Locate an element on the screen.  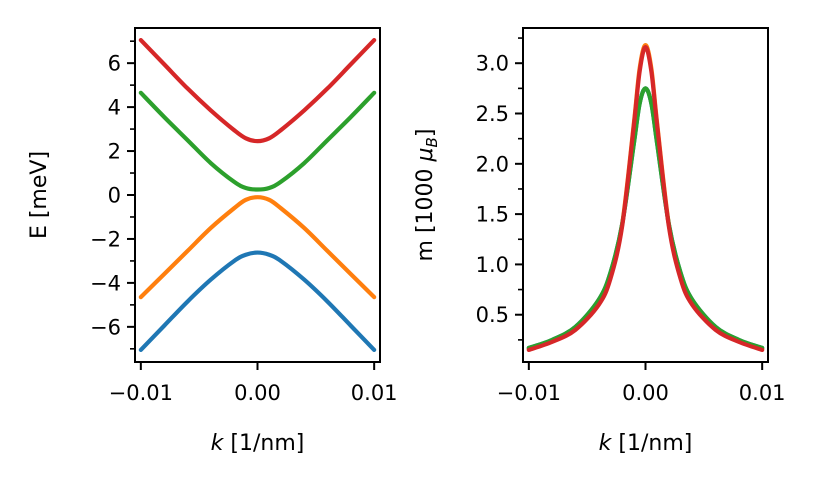
y-tick-label: 2.5 is located at coordinates (492, 114).